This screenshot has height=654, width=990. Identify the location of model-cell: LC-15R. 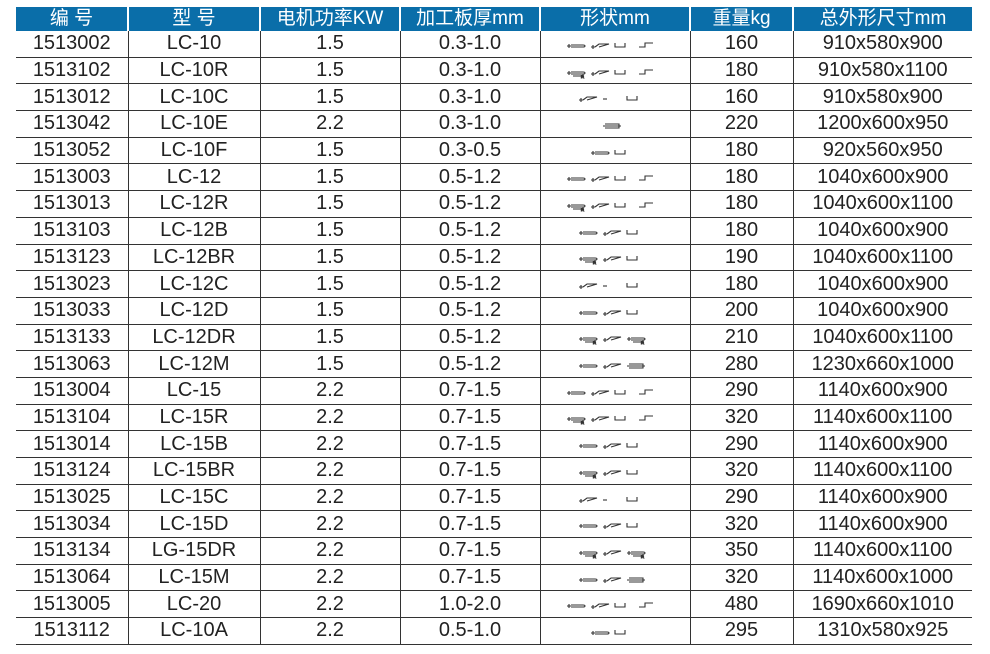
(193, 418).